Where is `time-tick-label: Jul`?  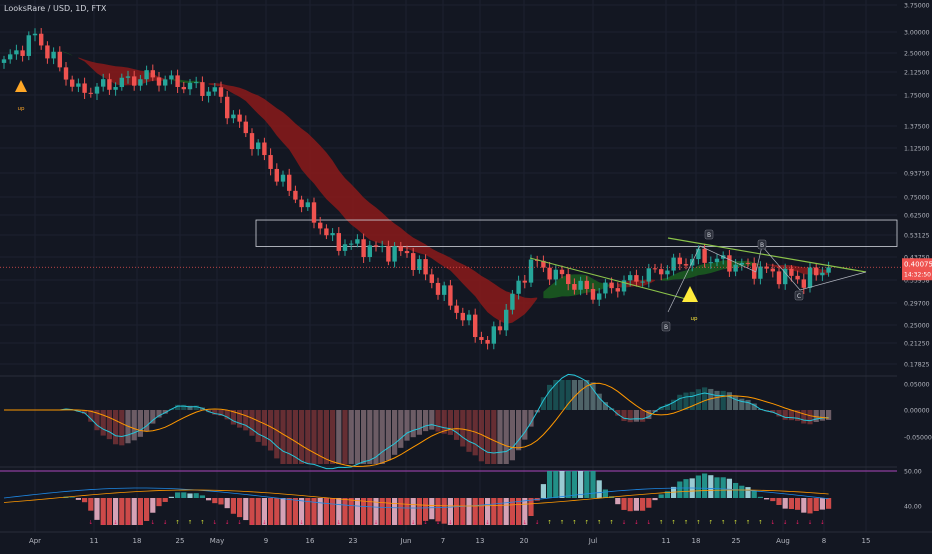
time-tick-label: Jul is located at coordinates (593, 541).